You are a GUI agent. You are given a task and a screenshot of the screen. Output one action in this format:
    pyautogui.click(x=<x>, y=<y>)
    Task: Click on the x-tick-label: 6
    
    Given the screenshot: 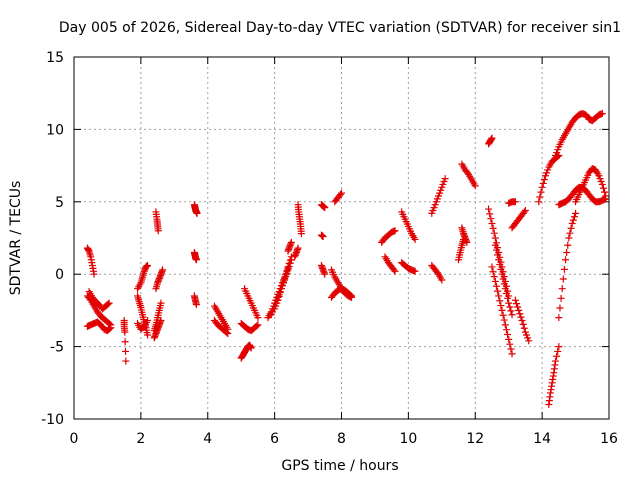 What is the action you would take?
    pyautogui.click(x=274, y=439)
    